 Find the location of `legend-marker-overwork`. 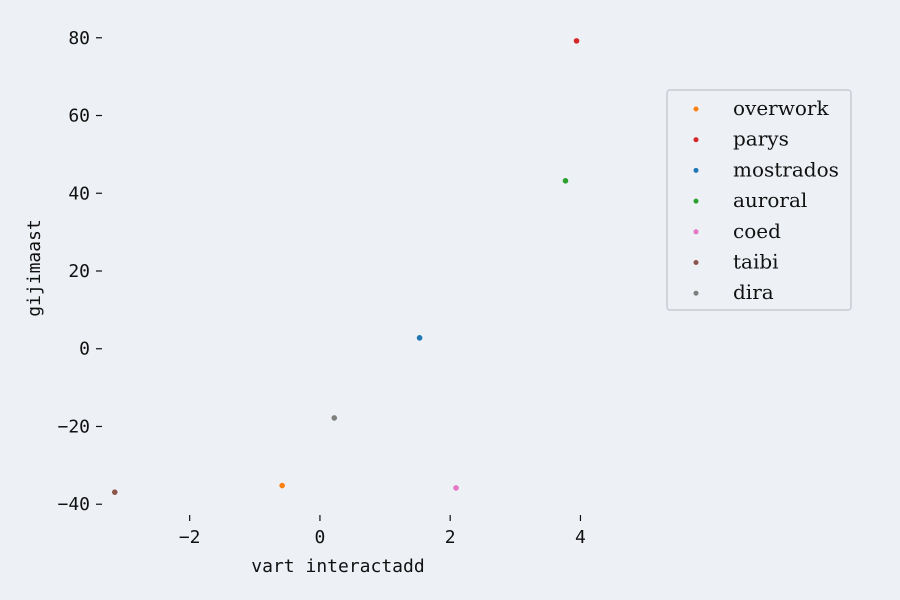

legend-marker-overwork is located at coordinates (696, 109).